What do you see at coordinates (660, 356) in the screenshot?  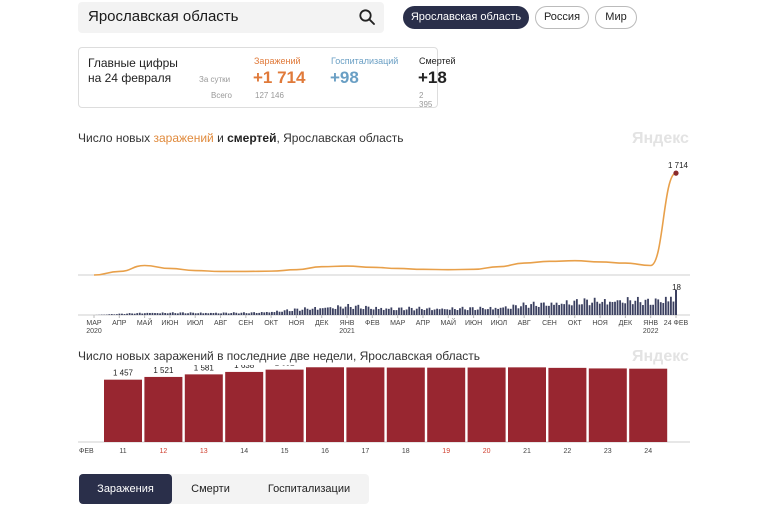 I see `yandex-watermark-2: Яндекс` at bounding box center [660, 356].